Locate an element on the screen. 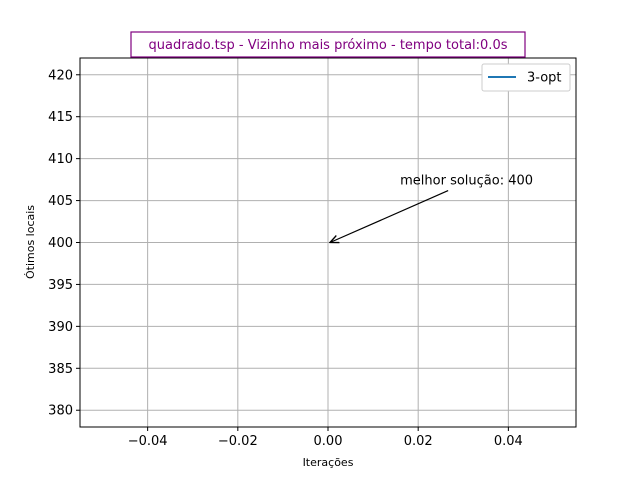  y-tick-label: 405 is located at coordinates (60, 201).